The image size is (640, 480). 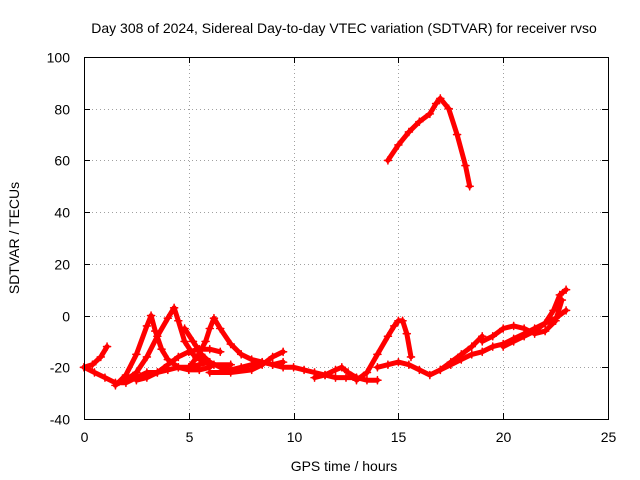 I want to click on y-tick-label: 40, so click(x=62, y=213).